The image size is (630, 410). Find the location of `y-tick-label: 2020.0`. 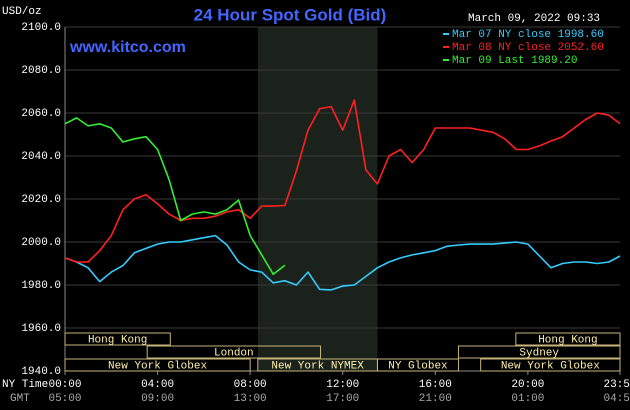

y-tick-label: 2020.0 is located at coordinates (41, 200).